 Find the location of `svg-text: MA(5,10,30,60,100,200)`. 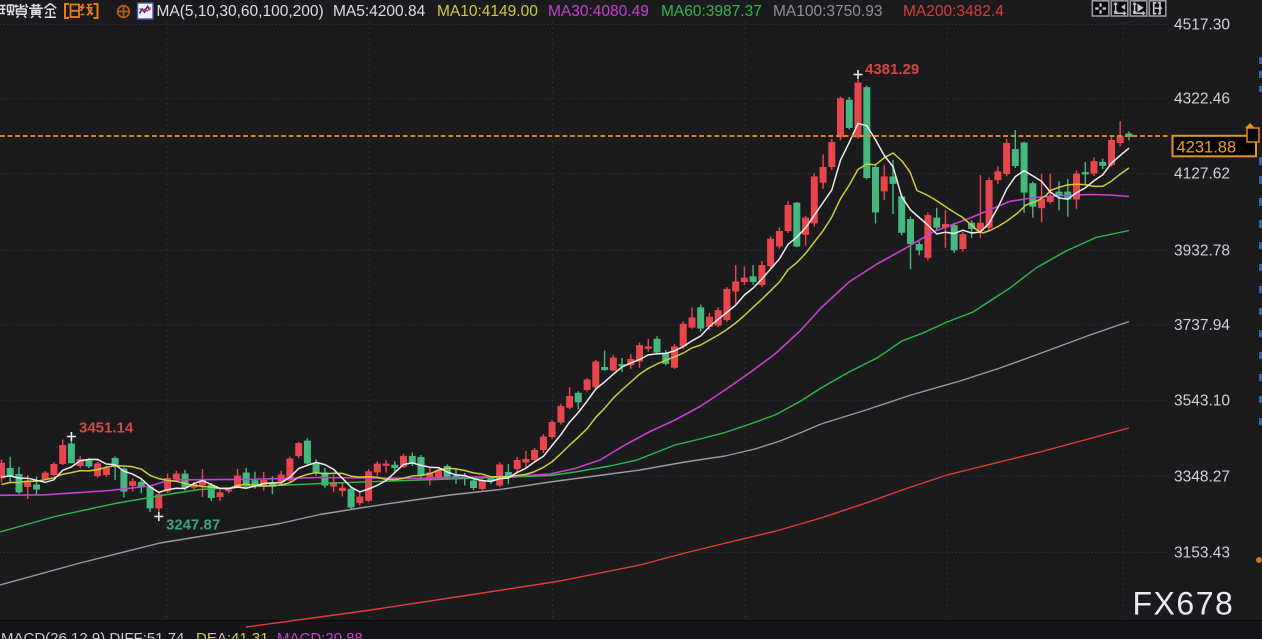

svg-text: MA(5,10,30,60,100,200) is located at coordinates (240, 11).